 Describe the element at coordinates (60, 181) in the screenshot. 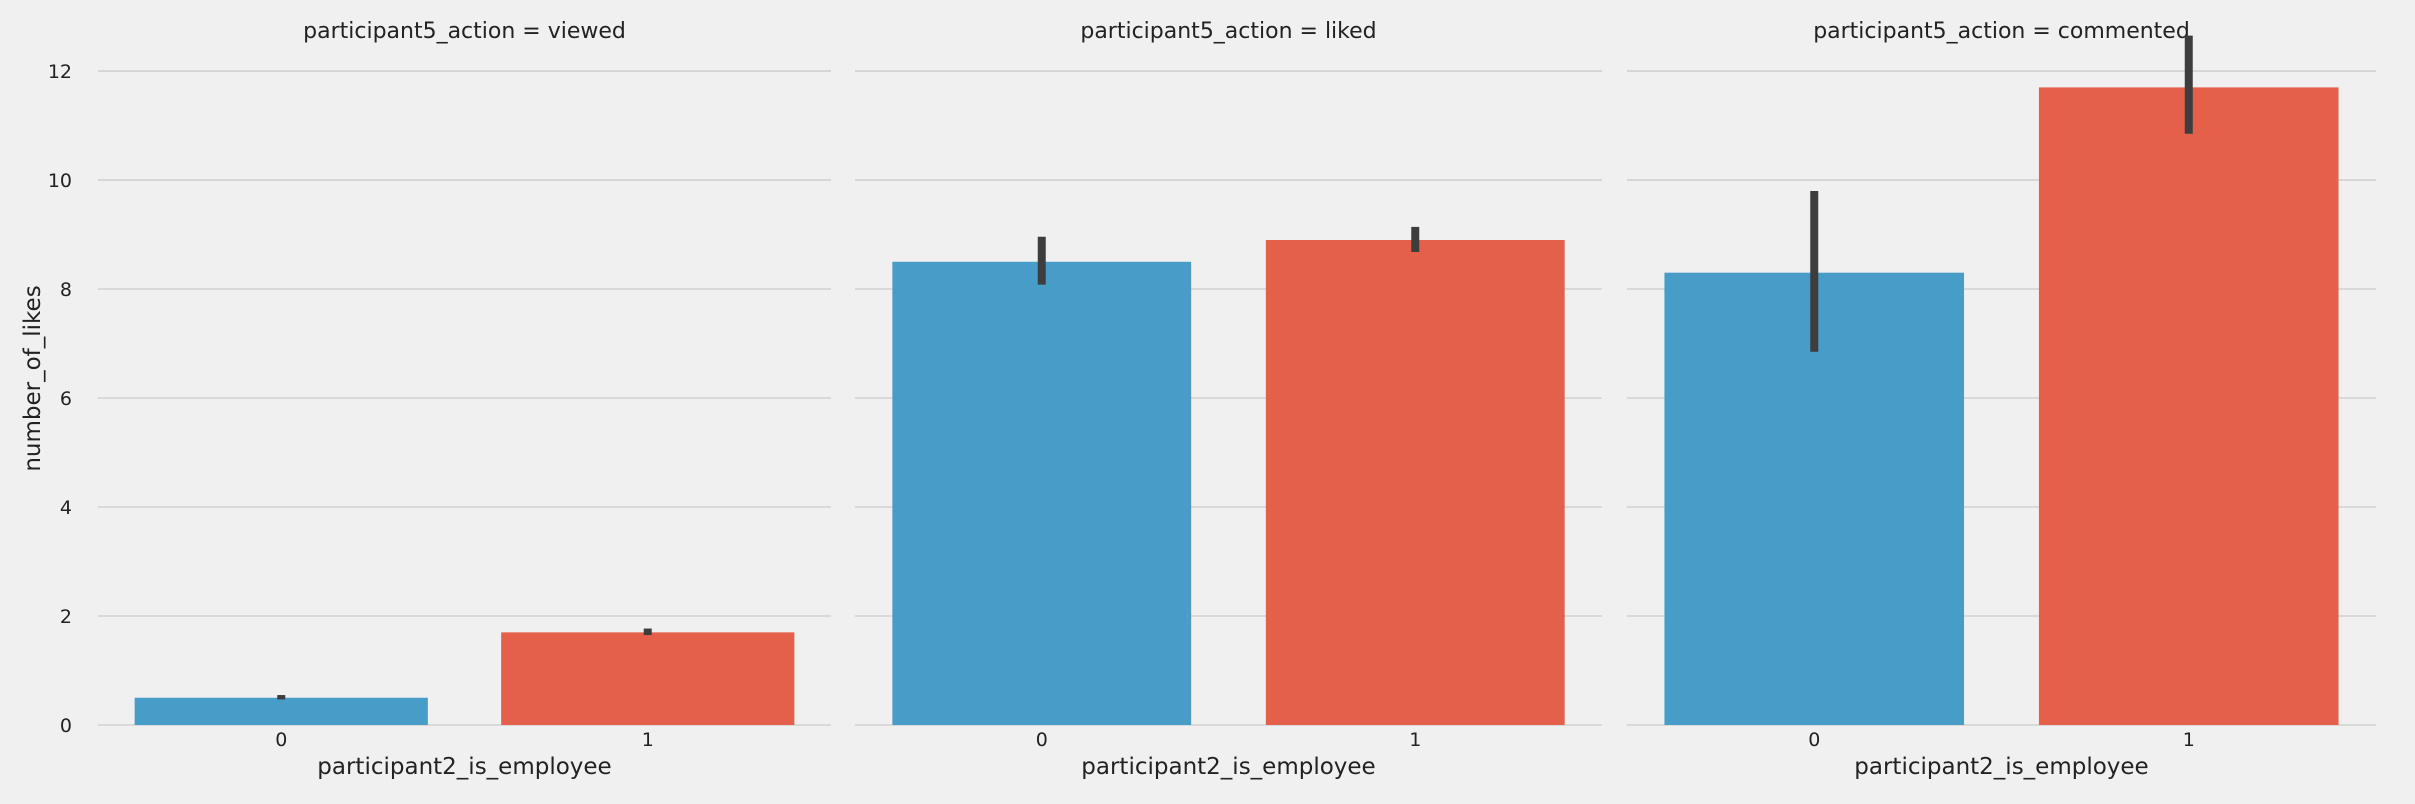

I see `y-tick-label: 10` at that location.